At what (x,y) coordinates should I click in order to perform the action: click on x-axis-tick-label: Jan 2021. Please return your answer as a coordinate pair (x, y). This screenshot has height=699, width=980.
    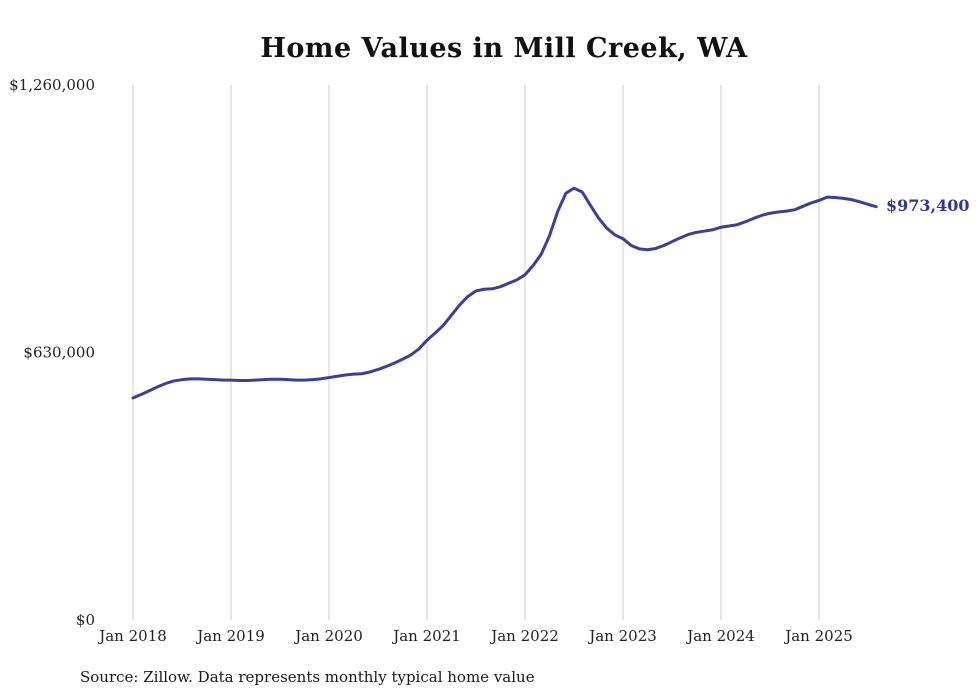
    Looking at the image, I should click on (426, 636).